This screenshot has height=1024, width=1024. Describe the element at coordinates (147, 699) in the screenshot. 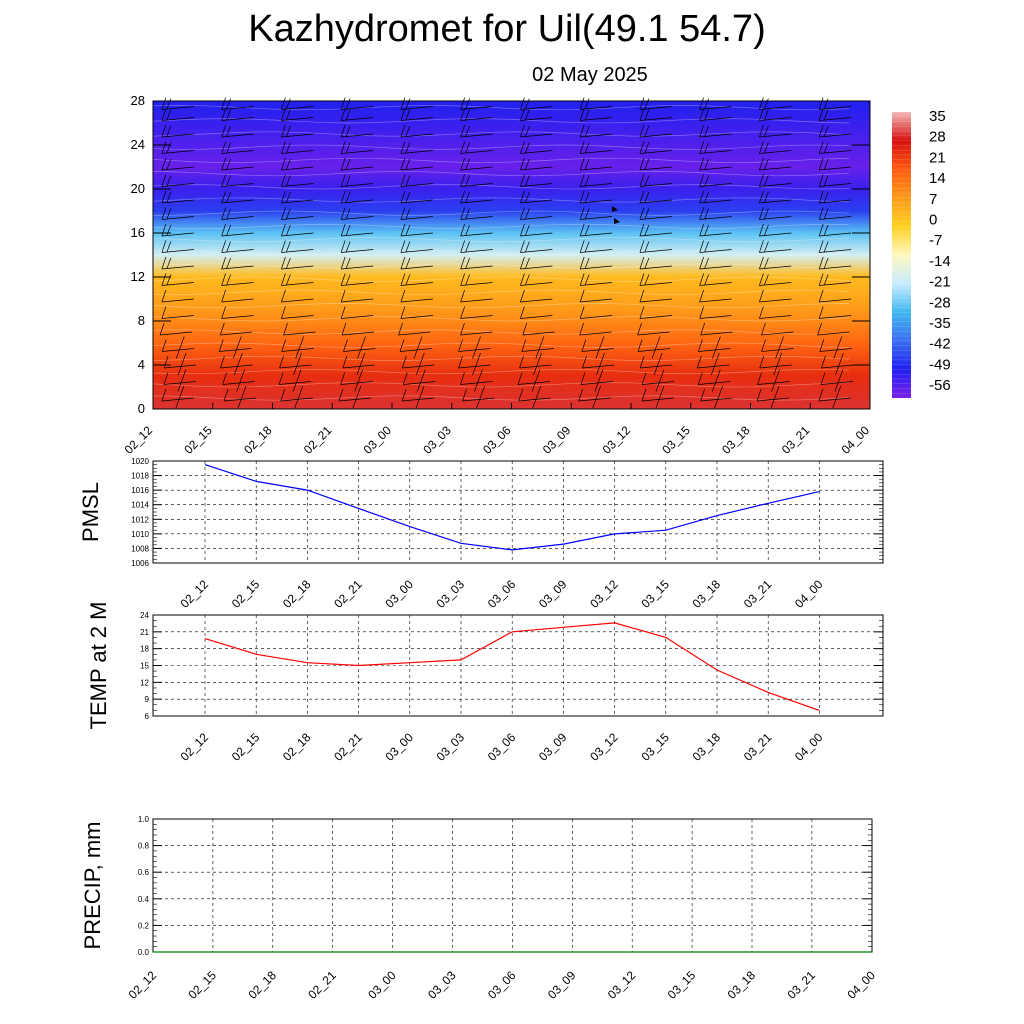

I see `y-tick-label: 9` at that location.